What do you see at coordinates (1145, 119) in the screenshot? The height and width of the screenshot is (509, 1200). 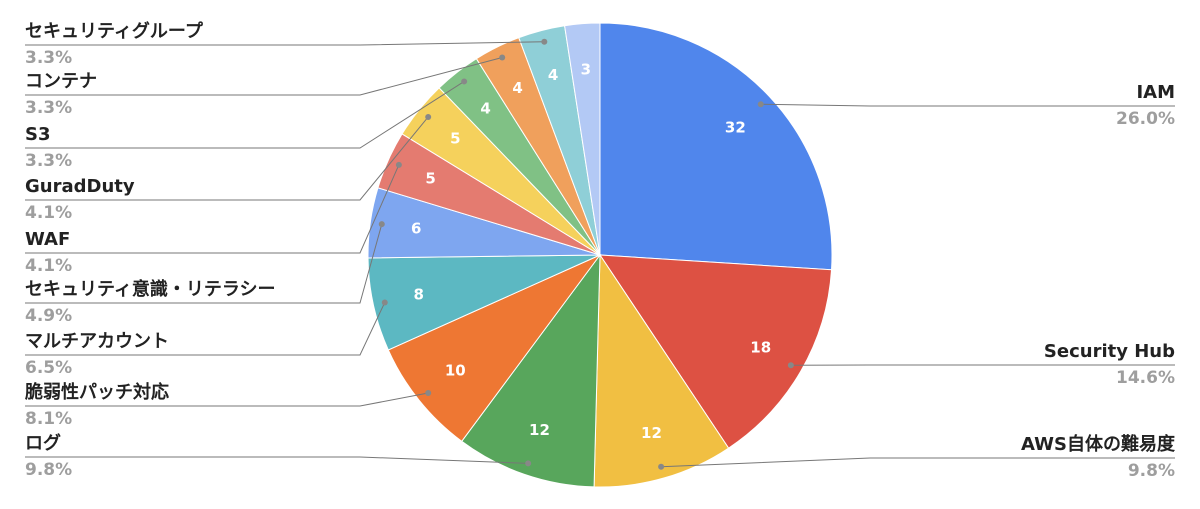 I see `percent-label: 26.0%` at bounding box center [1145, 119].